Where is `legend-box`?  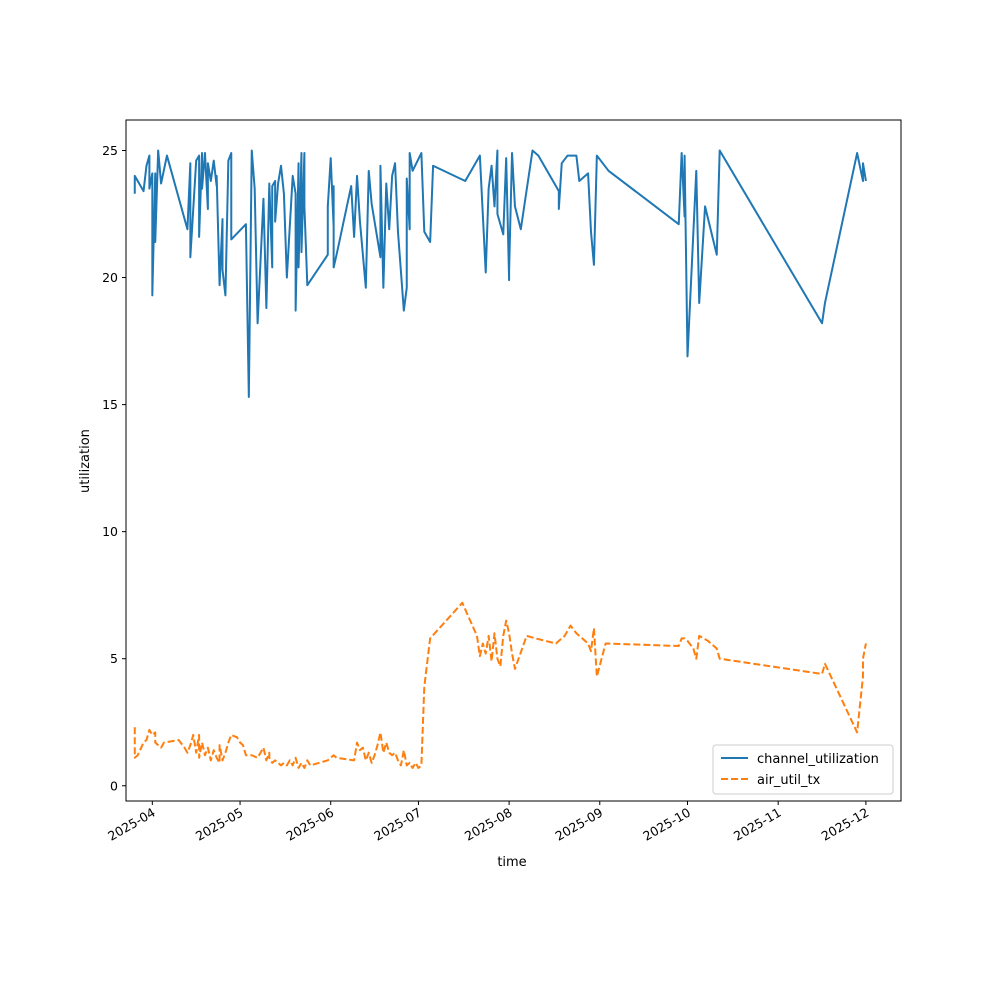 legend-box is located at coordinates (803, 769).